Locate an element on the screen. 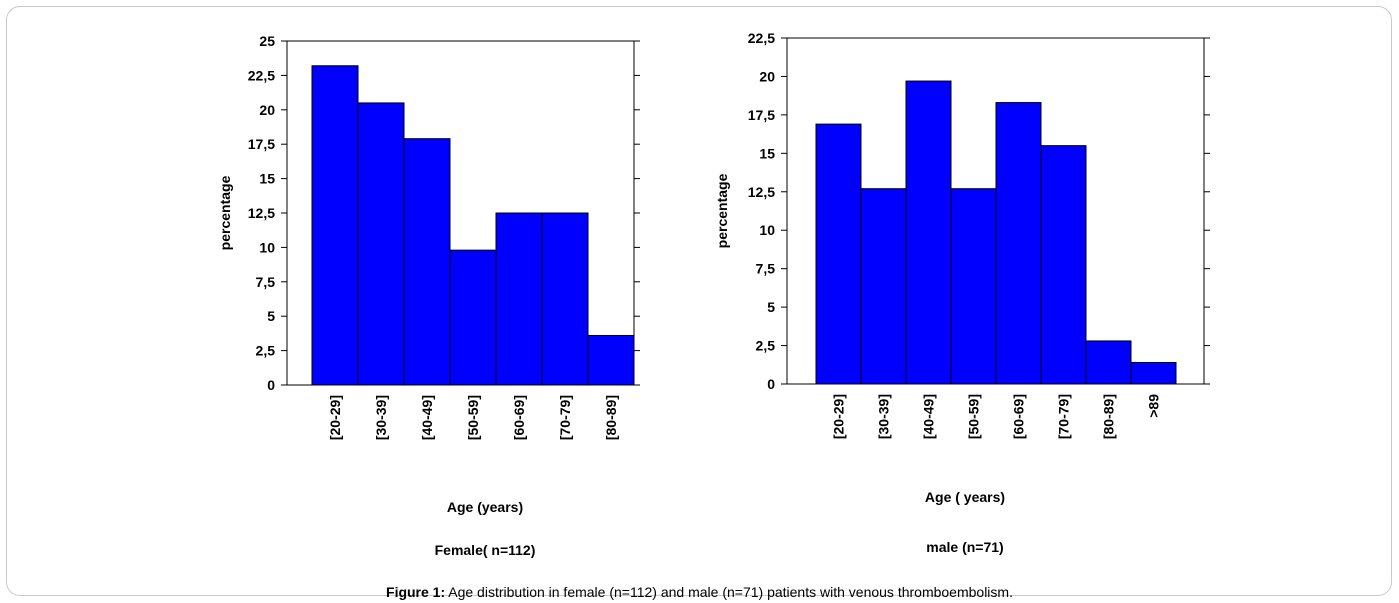 This screenshot has height=603, width=1399. chart-subtitle: male (n=71) is located at coordinates (964, 547).